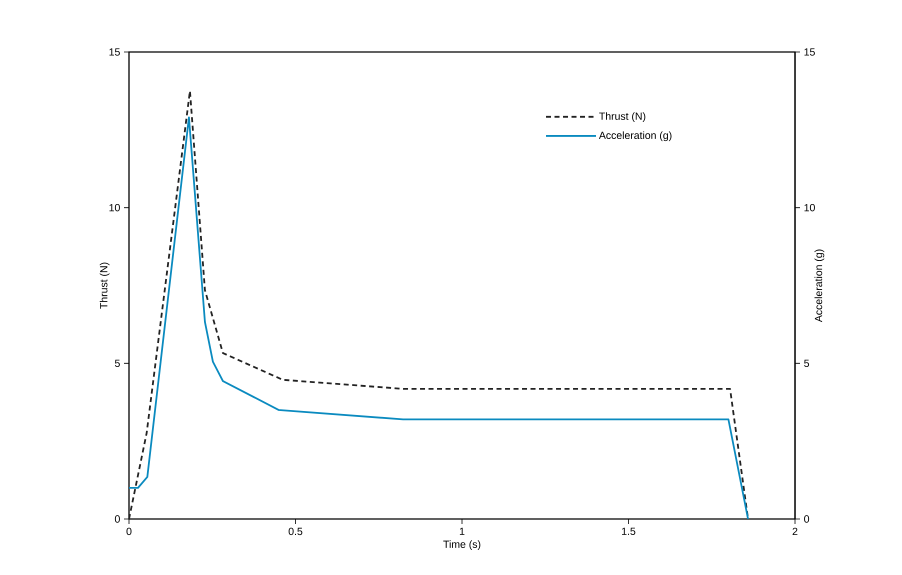  What do you see at coordinates (622, 117) in the screenshot?
I see `legend-label: Thrust (N)` at bounding box center [622, 117].